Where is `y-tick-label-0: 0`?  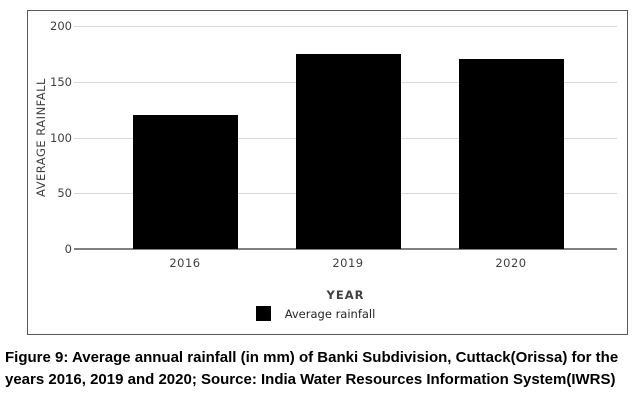
y-tick-label-0: 0 is located at coordinates (68, 249).